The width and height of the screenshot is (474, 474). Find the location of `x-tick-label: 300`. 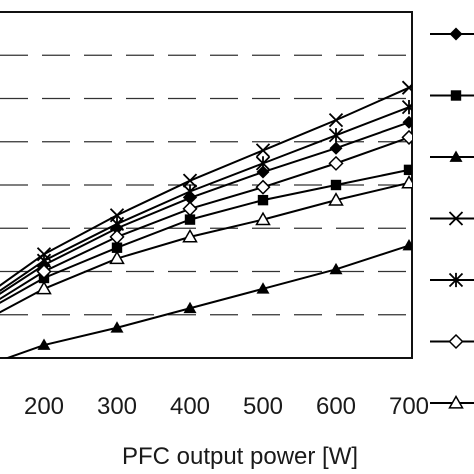

x-tick-label: 300 is located at coordinates (117, 406).